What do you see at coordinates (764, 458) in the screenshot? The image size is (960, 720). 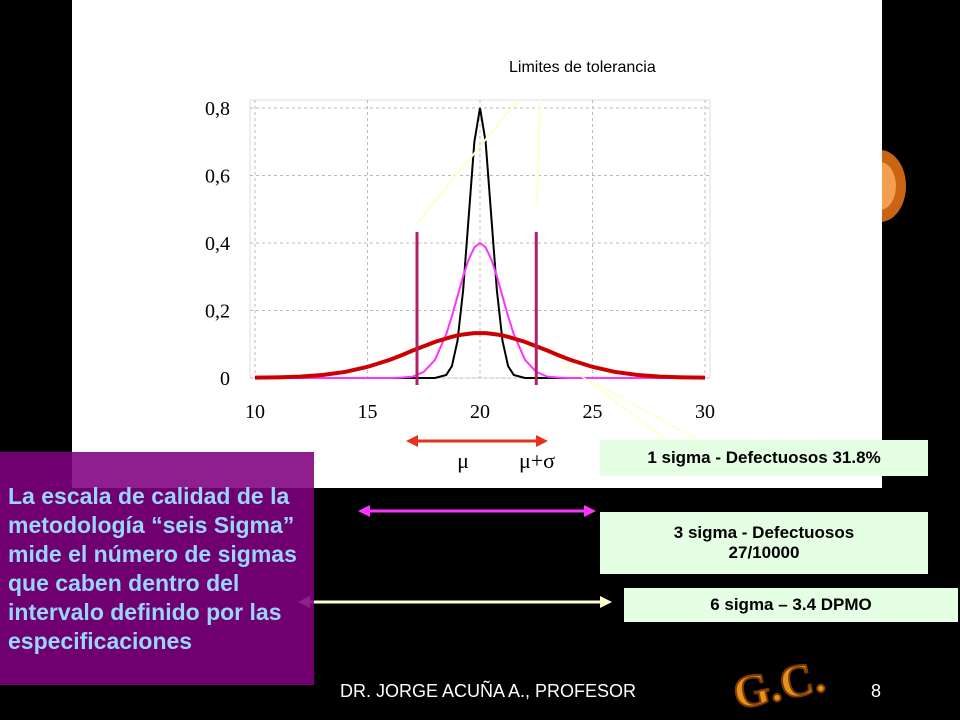 I see `info-box: 1 sigma - Defectuosos 31.8%` at bounding box center [764, 458].